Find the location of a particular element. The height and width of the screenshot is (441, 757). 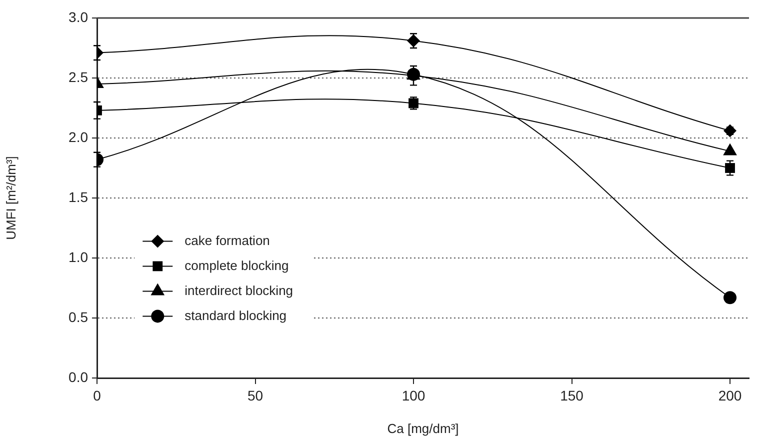

legend-label: interdirect blocking is located at coordinates (239, 290).